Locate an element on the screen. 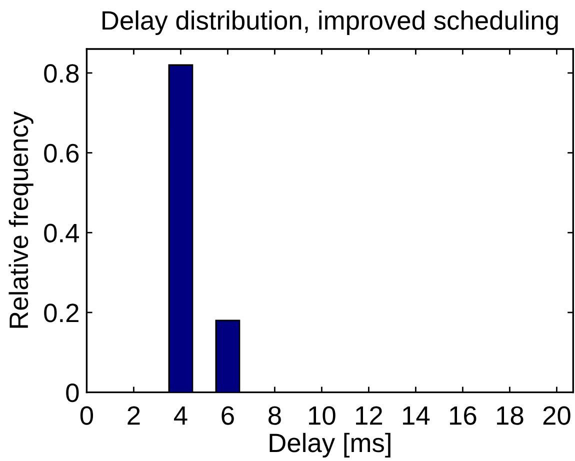 The width and height of the screenshot is (575, 461). x-axis-title: Delay [ms] is located at coordinates (330, 445).